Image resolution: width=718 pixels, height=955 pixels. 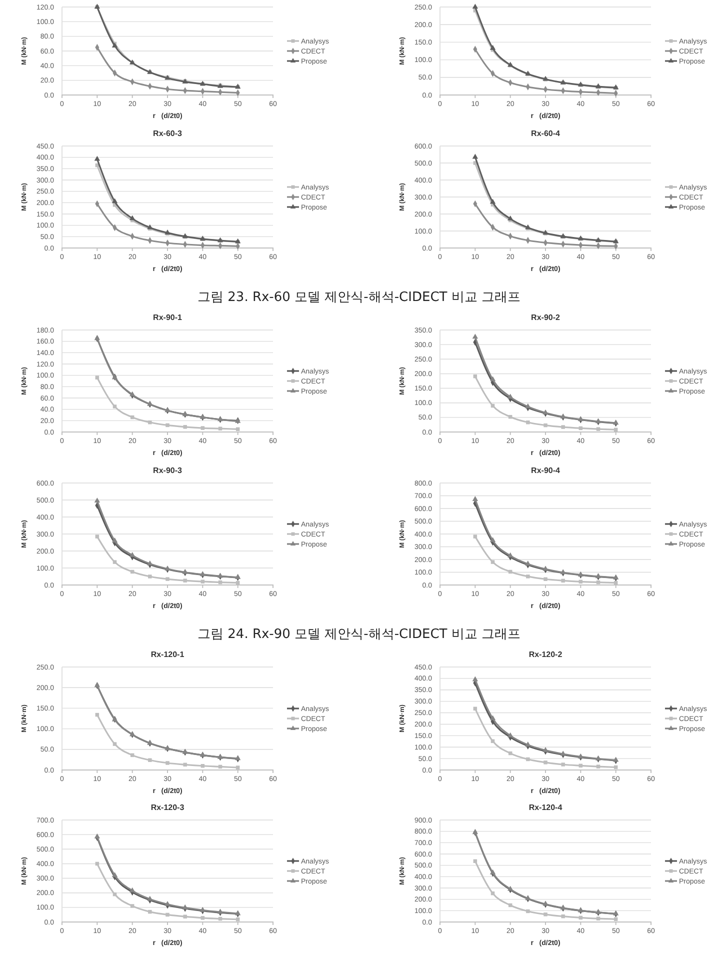 What do you see at coordinates (545, 317) in the screenshot?
I see `chart-title: Rx-90-2` at bounding box center [545, 317].